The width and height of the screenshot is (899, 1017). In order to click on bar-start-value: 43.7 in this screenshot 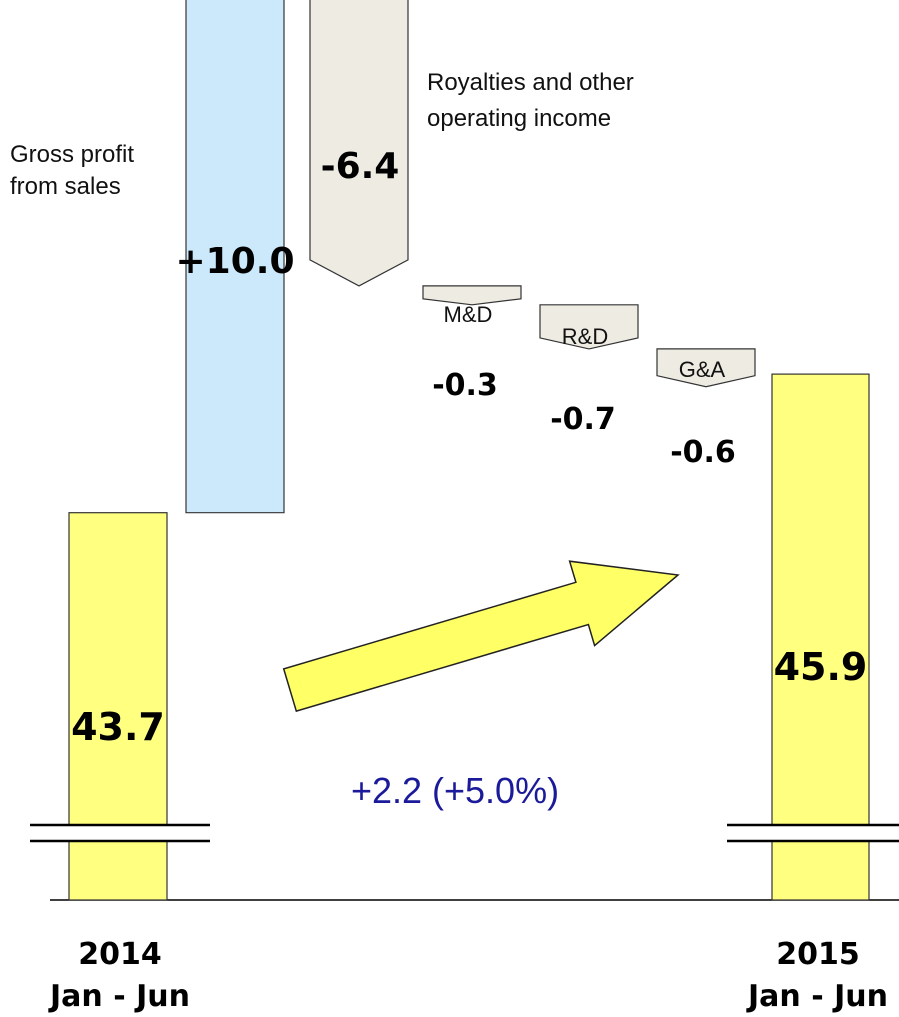, I will do `click(118, 727)`.